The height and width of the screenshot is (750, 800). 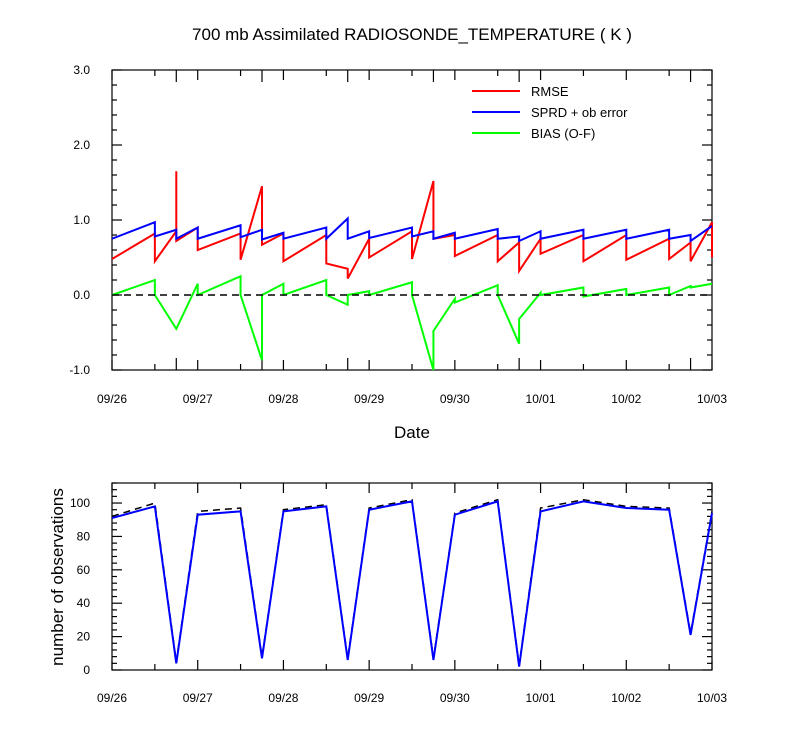 What do you see at coordinates (283, 698) in the screenshot?
I see `bottom-x-tick-label: 09/28` at bounding box center [283, 698].